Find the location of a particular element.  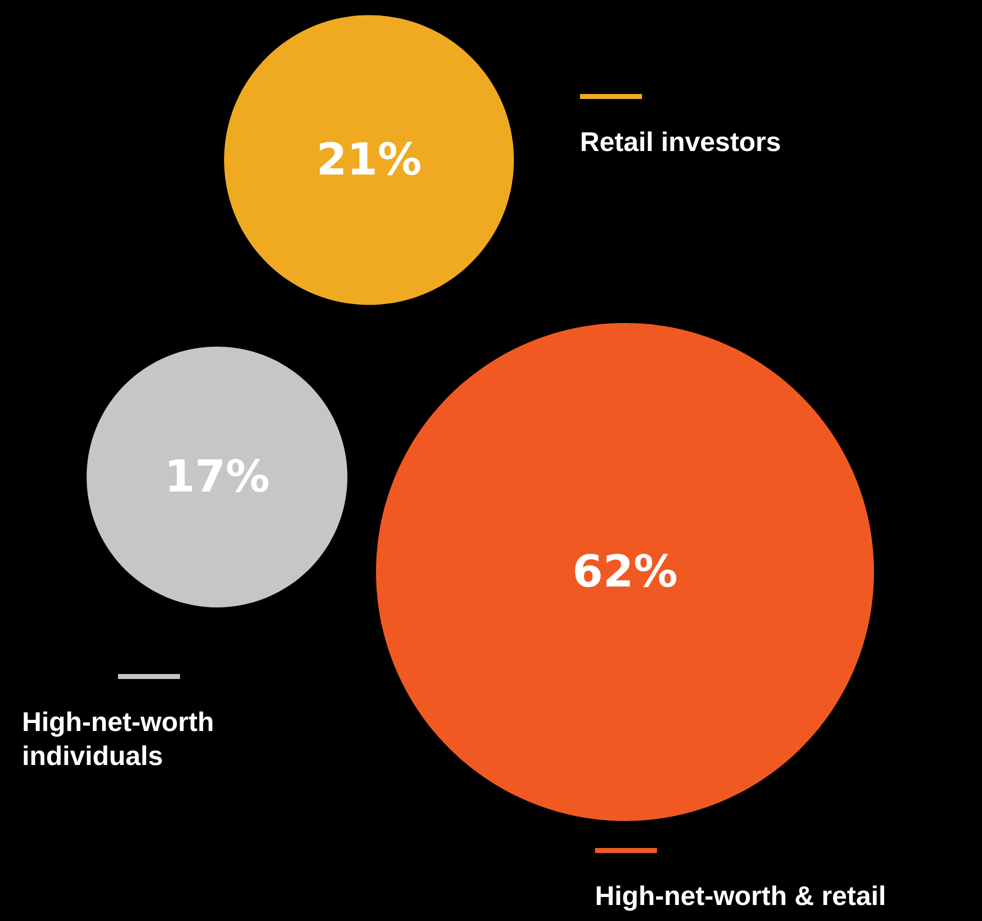

data-label: 21% is located at coordinates (369, 160).